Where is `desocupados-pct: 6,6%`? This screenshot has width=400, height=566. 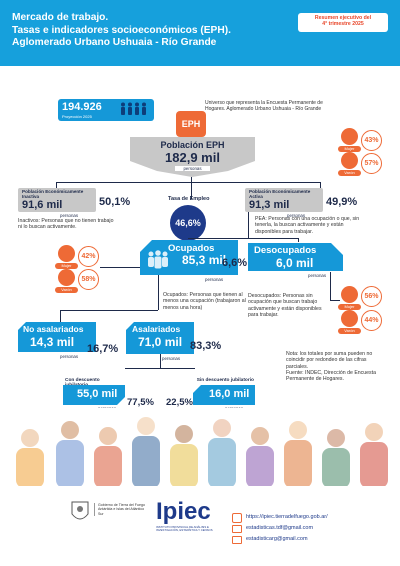
desocupados-pct: 6,6% is located at coordinates (235, 263).